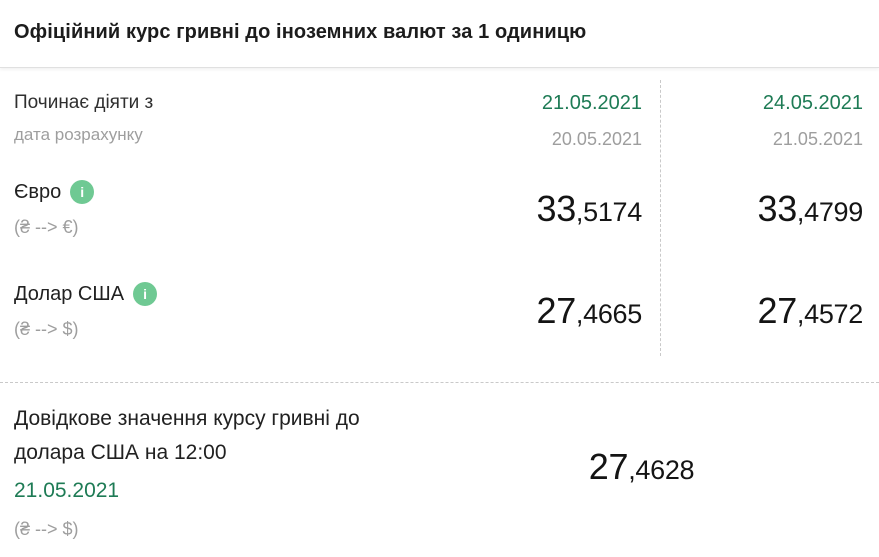 The image size is (879, 557). What do you see at coordinates (227, 192) in the screenshot?
I see `currency-name: Євро i` at bounding box center [227, 192].